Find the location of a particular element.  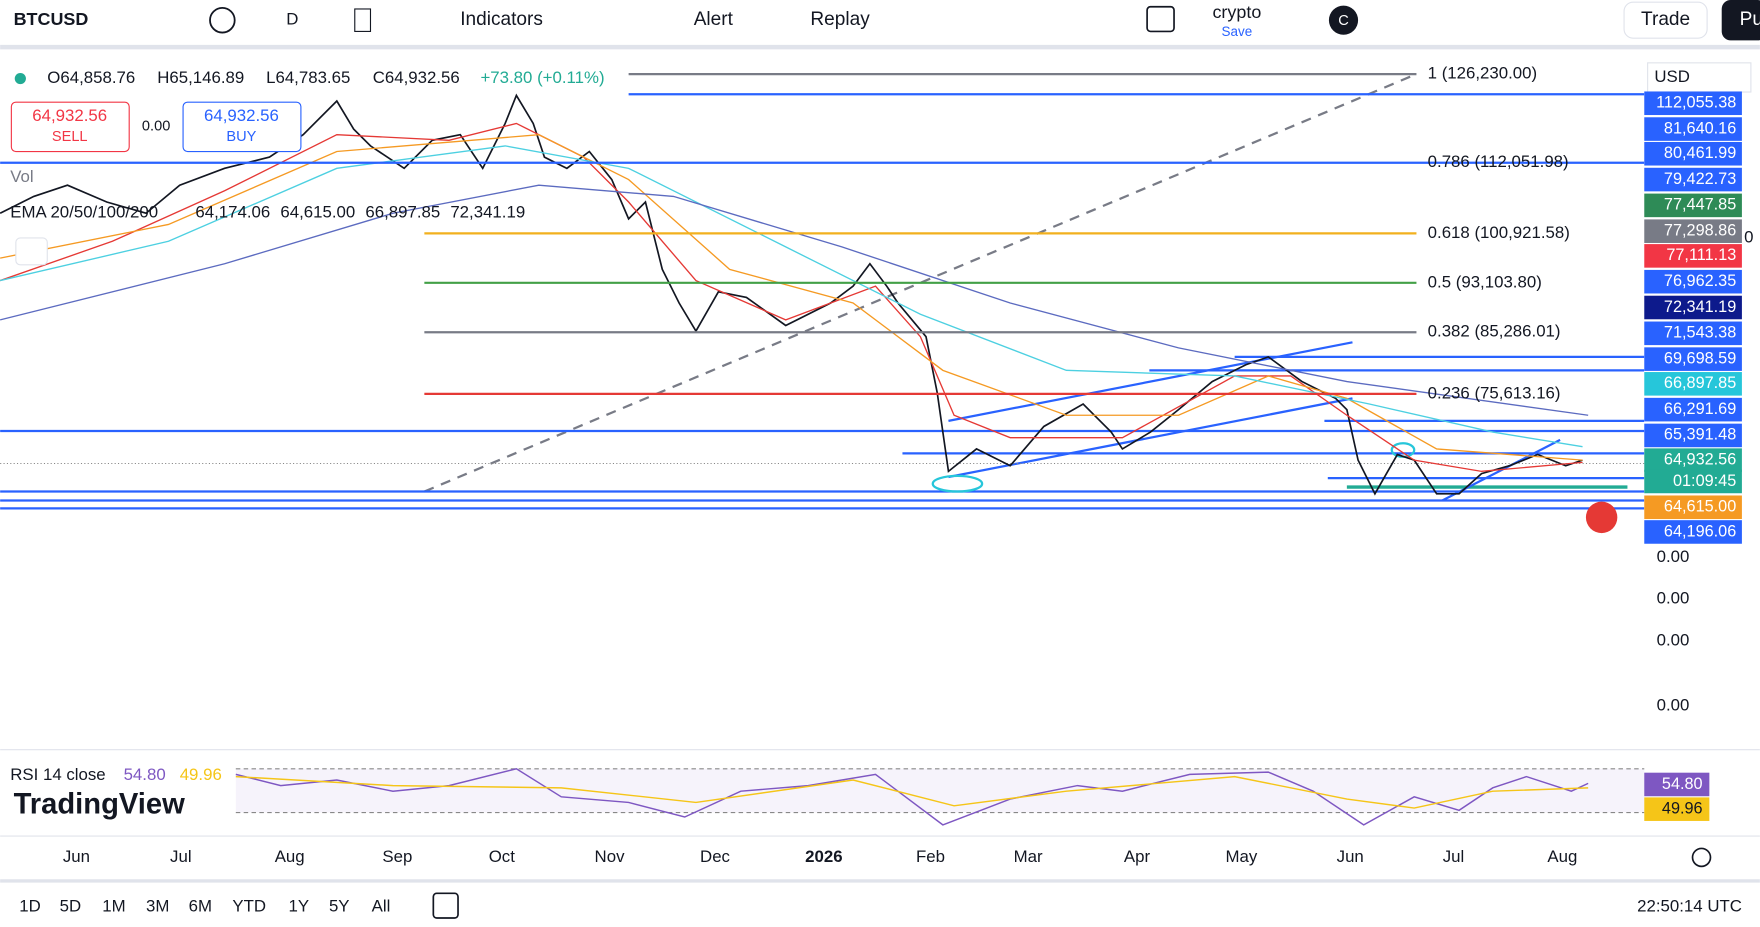

price-label: 71,543.38 is located at coordinates (1700, 333).